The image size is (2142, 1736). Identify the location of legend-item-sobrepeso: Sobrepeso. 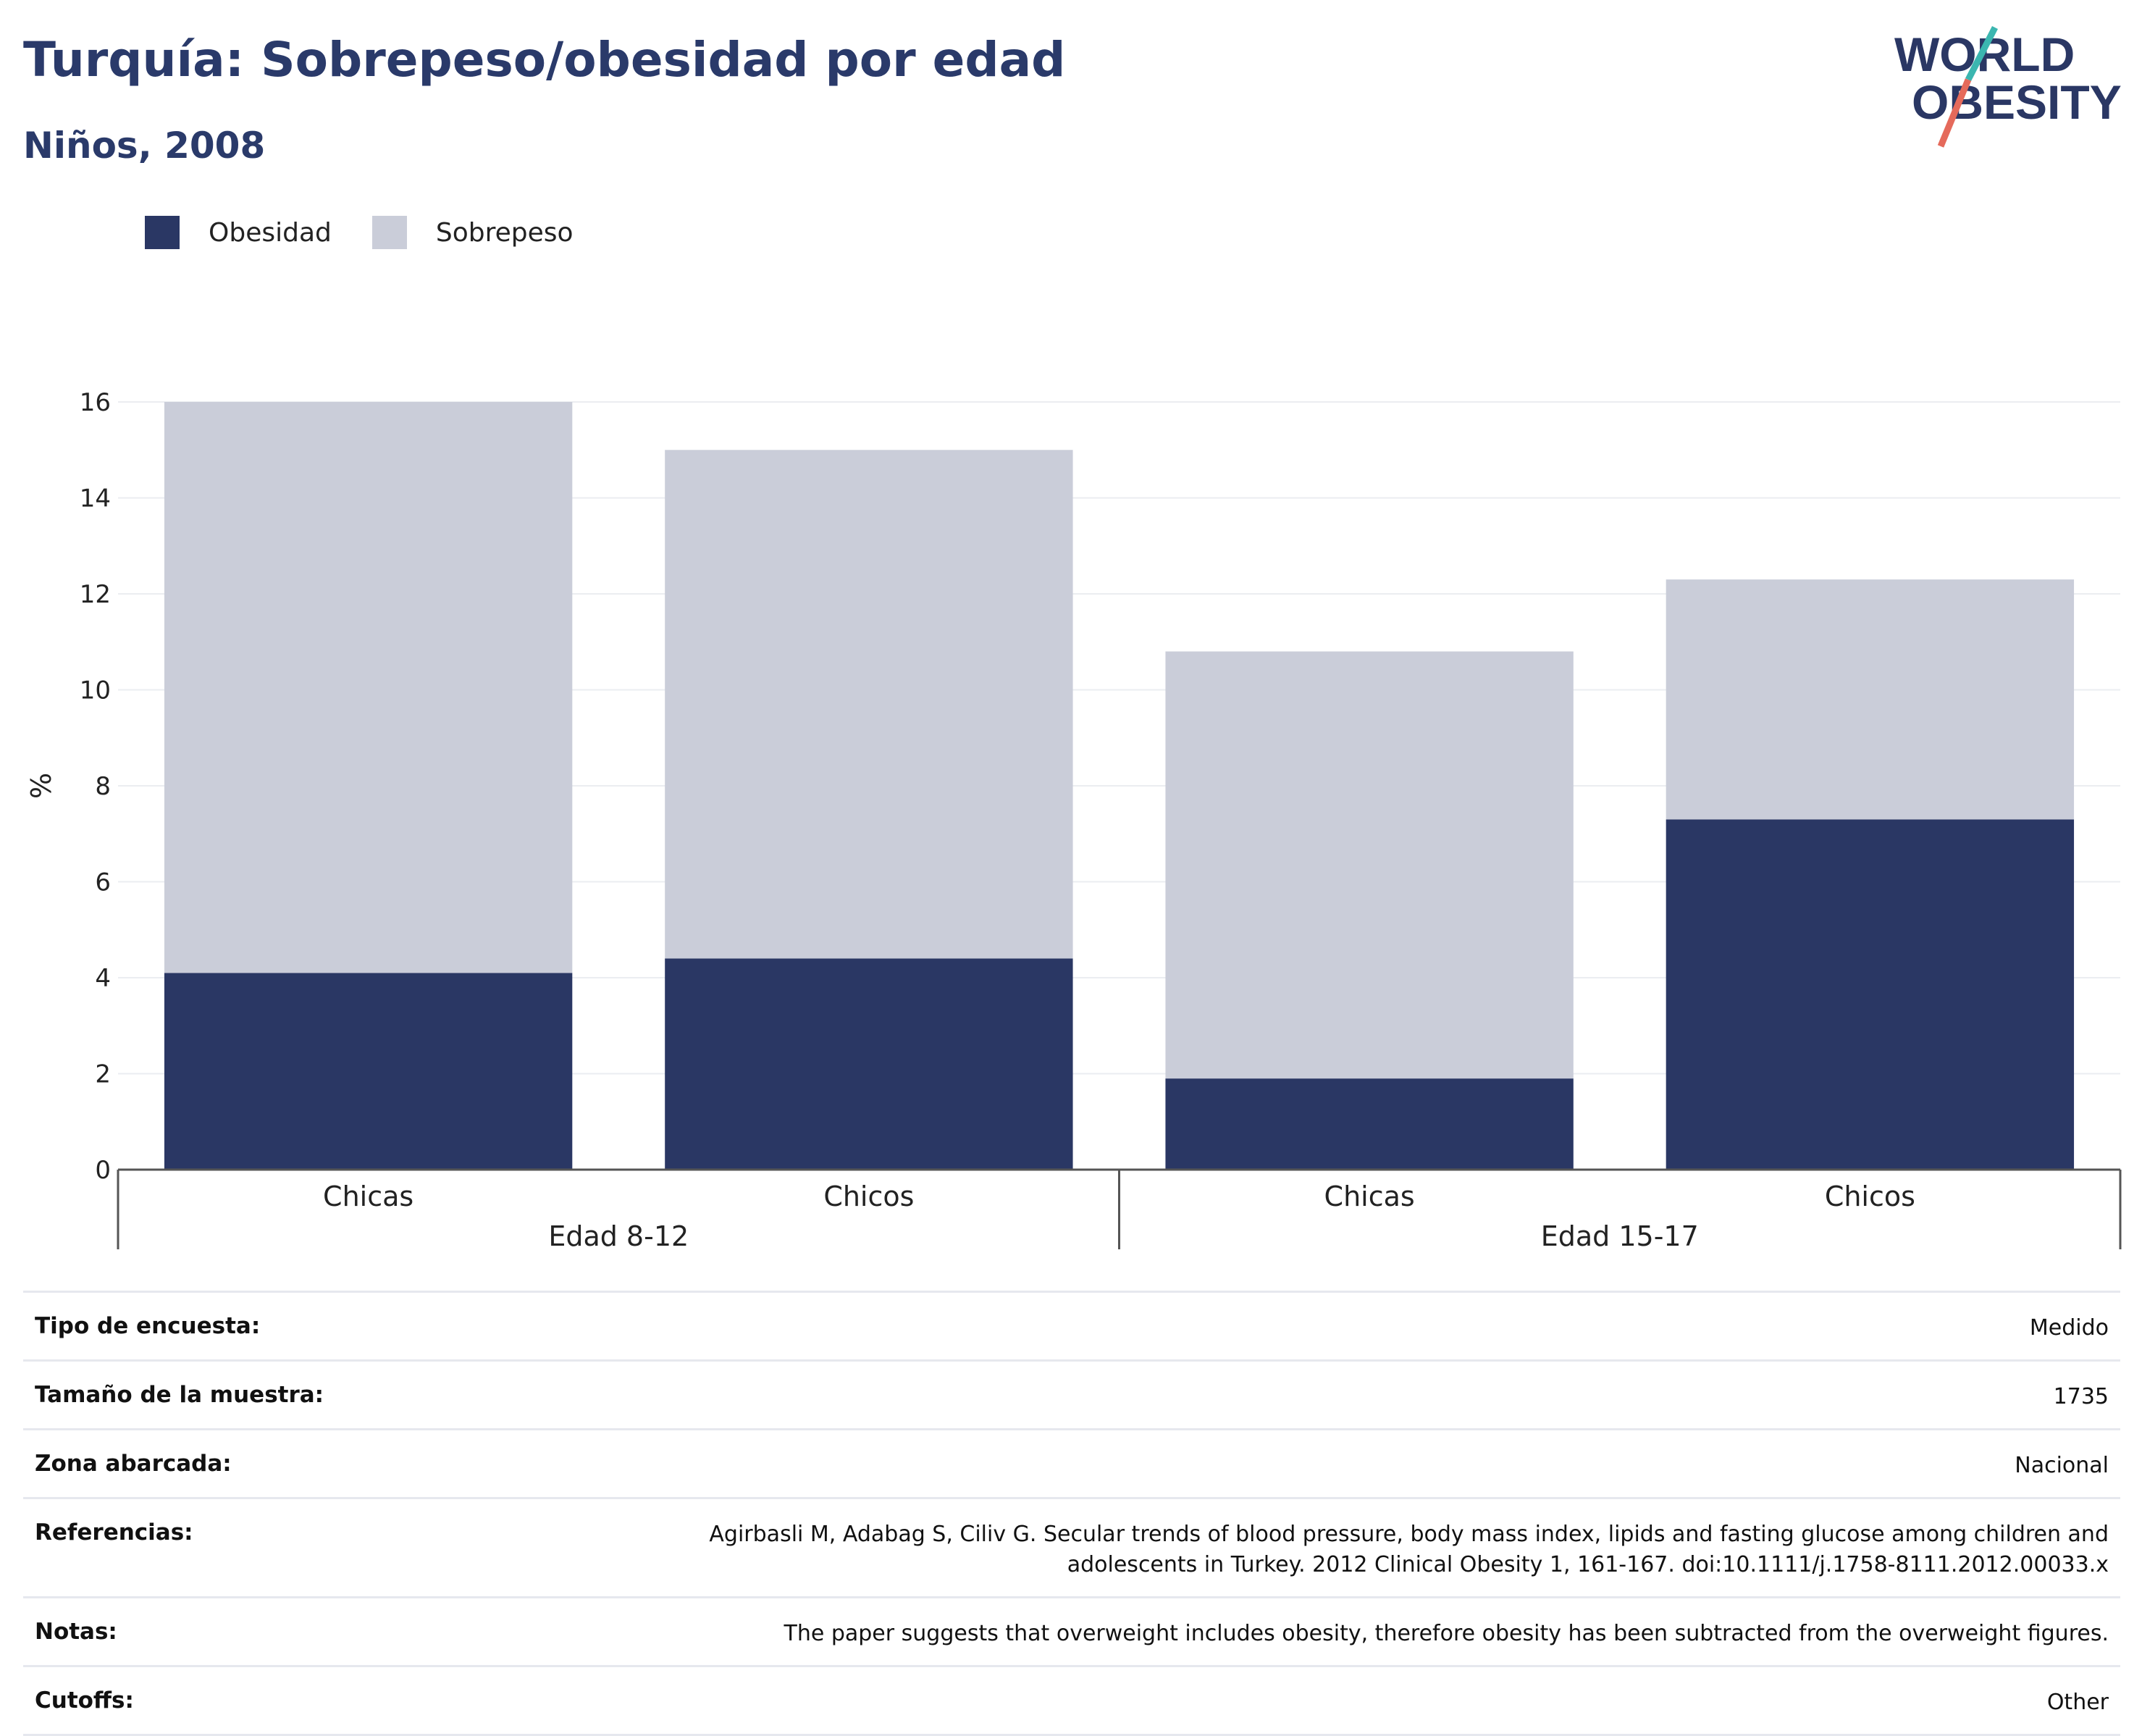
(472, 233).